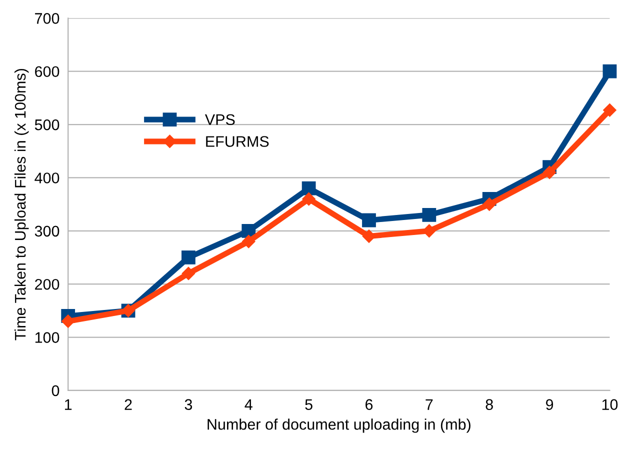 The height and width of the screenshot is (454, 619). Describe the element at coordinates (308, 404) in the screenshot. I see `x-tick-label: 5` at that location.